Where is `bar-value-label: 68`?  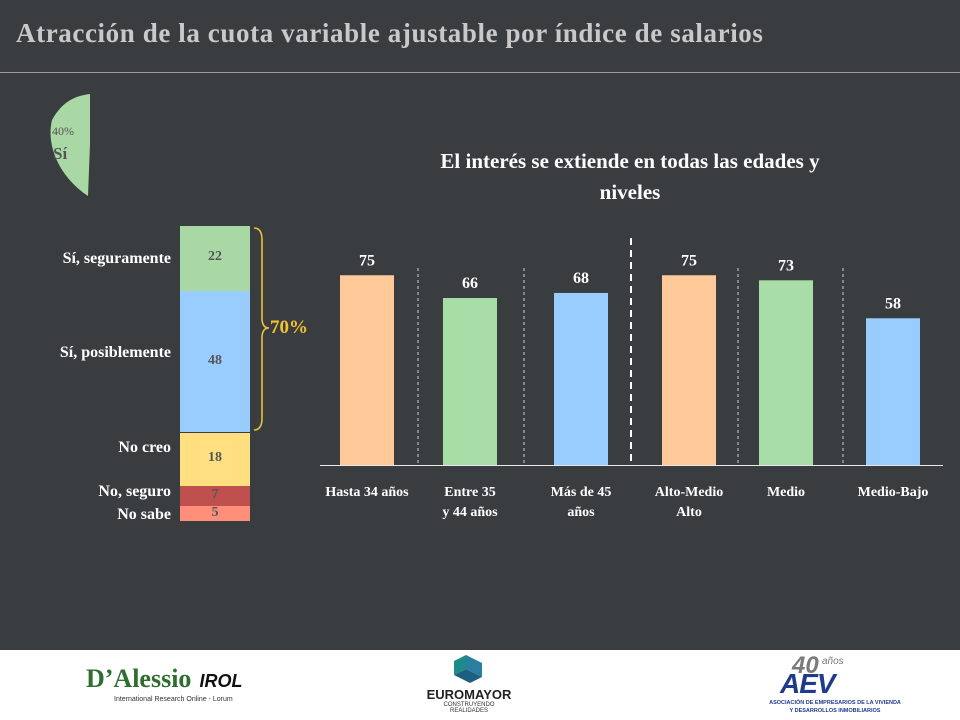 bar-value-label: 68 is located at coordinates (581, 278).